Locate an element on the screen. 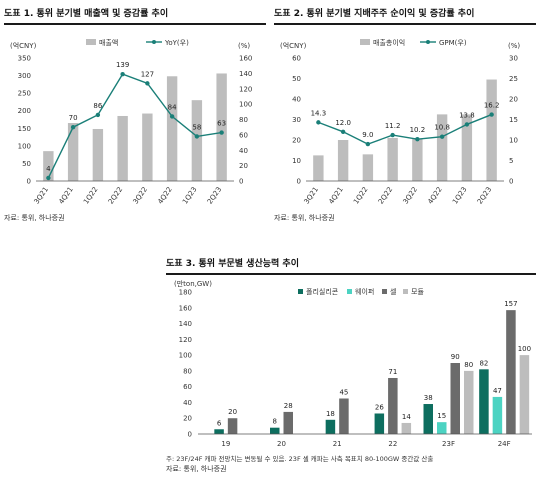 The height and width of the screenshot is (479, 539). chart-3-source: 자료: 통위, 하나증권 is located at coordinates (196, 469).